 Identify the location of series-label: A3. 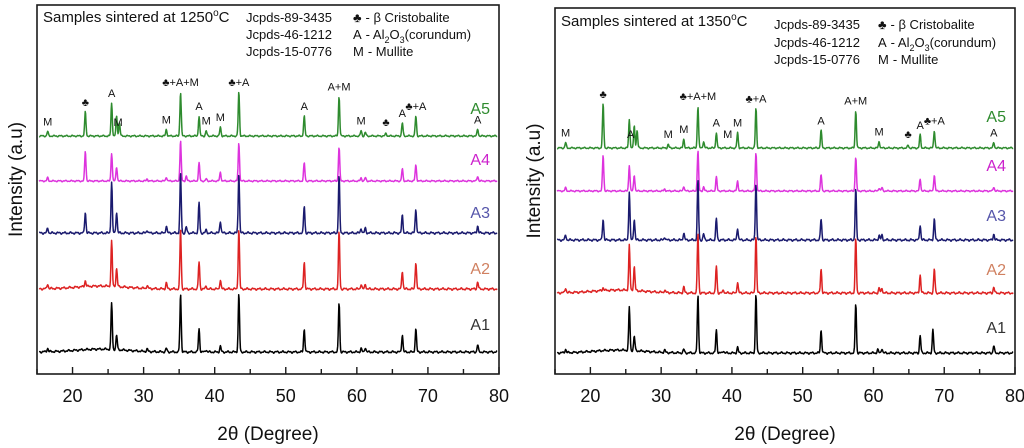
(996, 216).